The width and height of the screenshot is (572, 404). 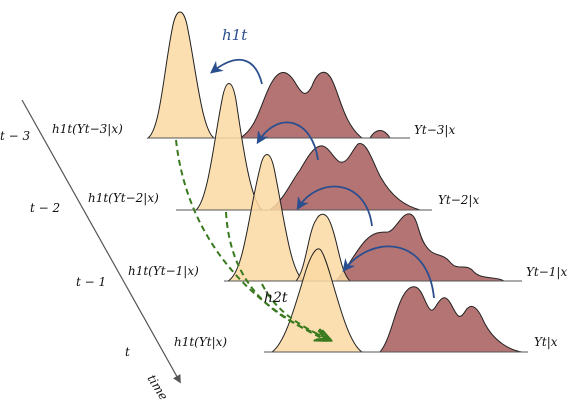 What do you see at coordinates (235, 35) in the screenshot?
I see `h1-label: h1t` at bounding box center [235, 35].